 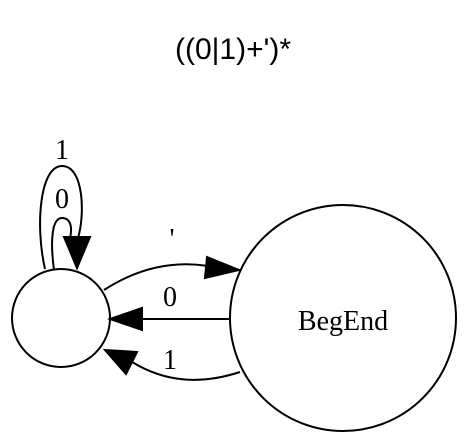 I want to click on one-return-edge: 1, so click(x=171, y=363).